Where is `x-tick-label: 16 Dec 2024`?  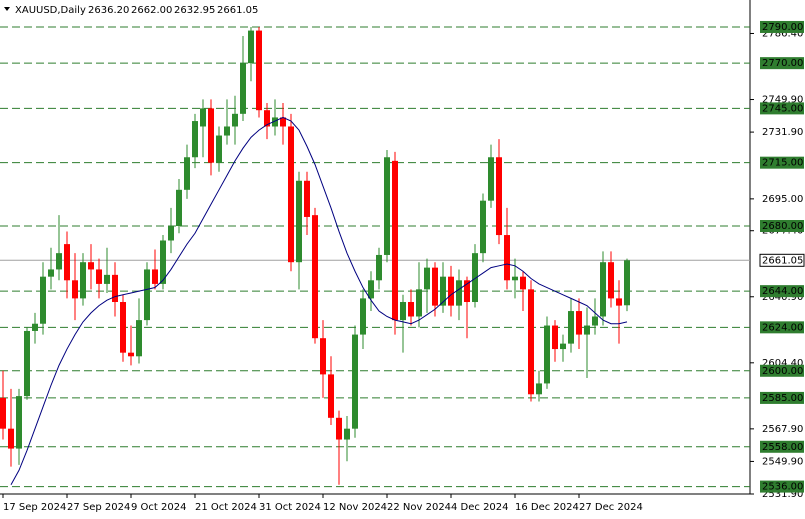 x-tick-label: 16 Dec 2024 is located at coordinates (547, 507).